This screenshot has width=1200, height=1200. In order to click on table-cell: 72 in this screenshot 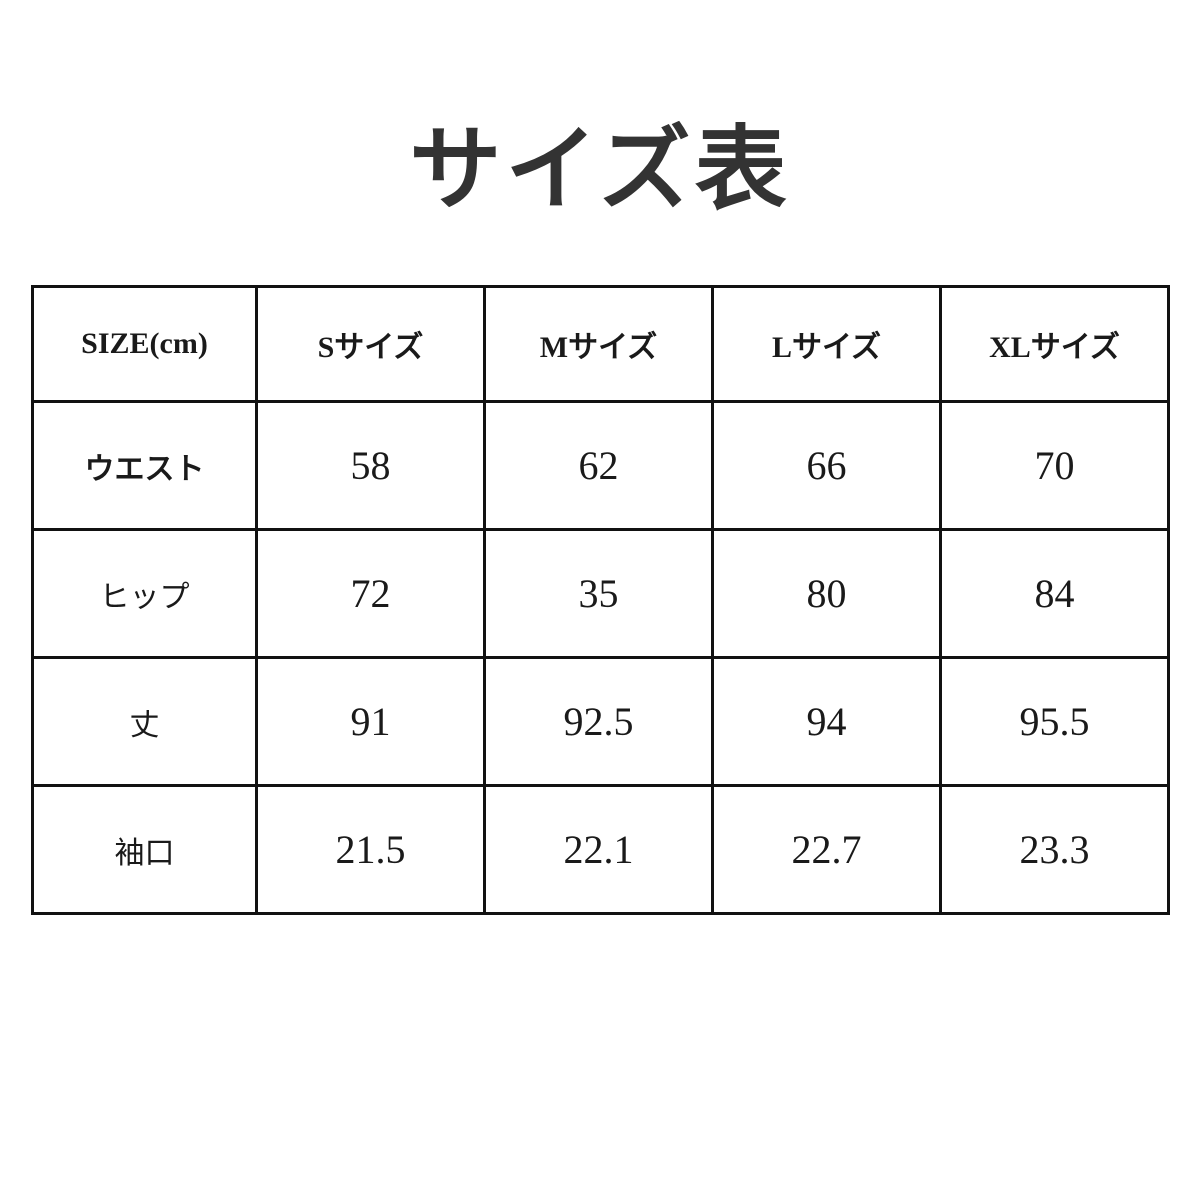, I will do `click(370, 593)`.